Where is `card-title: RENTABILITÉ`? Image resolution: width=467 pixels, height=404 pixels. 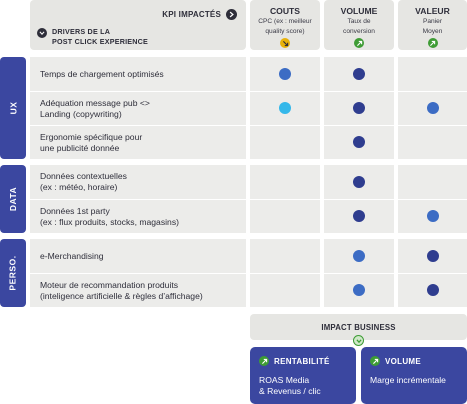
card-title: RENTABILITÉ is located at coordinates (302, 361).